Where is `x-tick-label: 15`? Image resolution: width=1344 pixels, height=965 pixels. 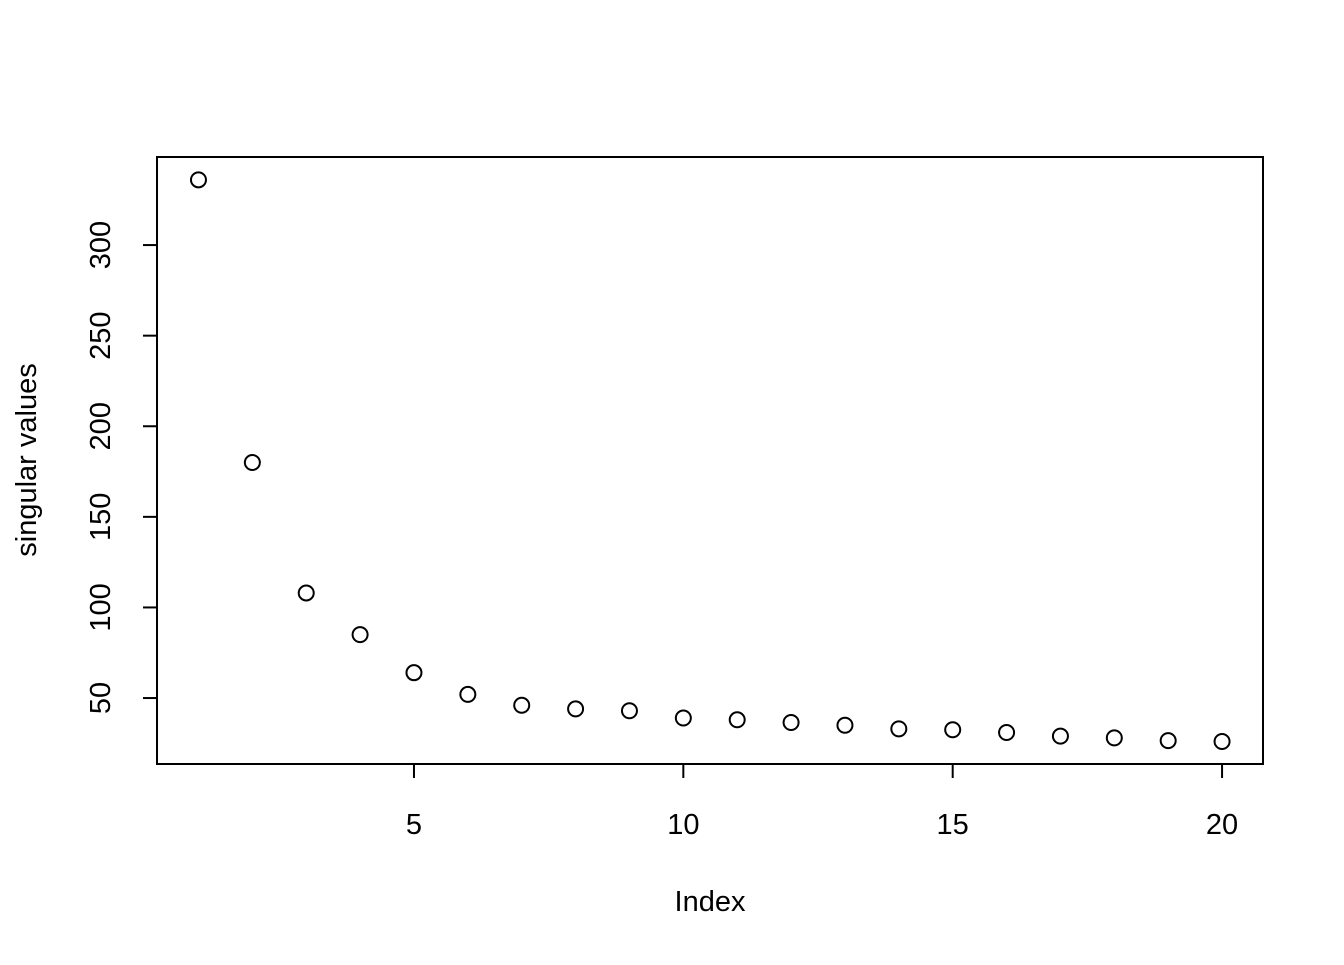
x-tick-label: 15 is located at coordinates (953, 825).